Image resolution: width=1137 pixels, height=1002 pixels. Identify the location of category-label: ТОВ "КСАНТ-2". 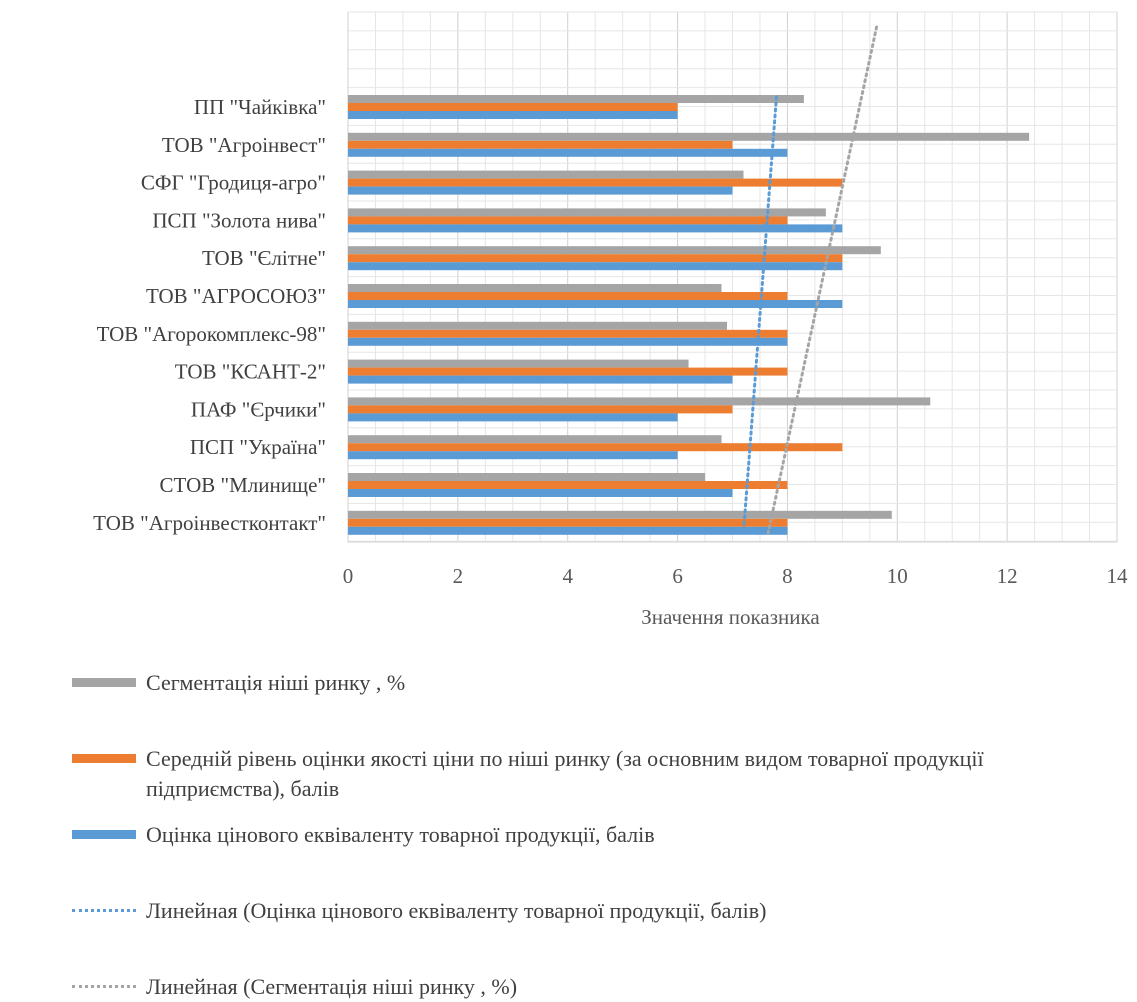
(250, 372).